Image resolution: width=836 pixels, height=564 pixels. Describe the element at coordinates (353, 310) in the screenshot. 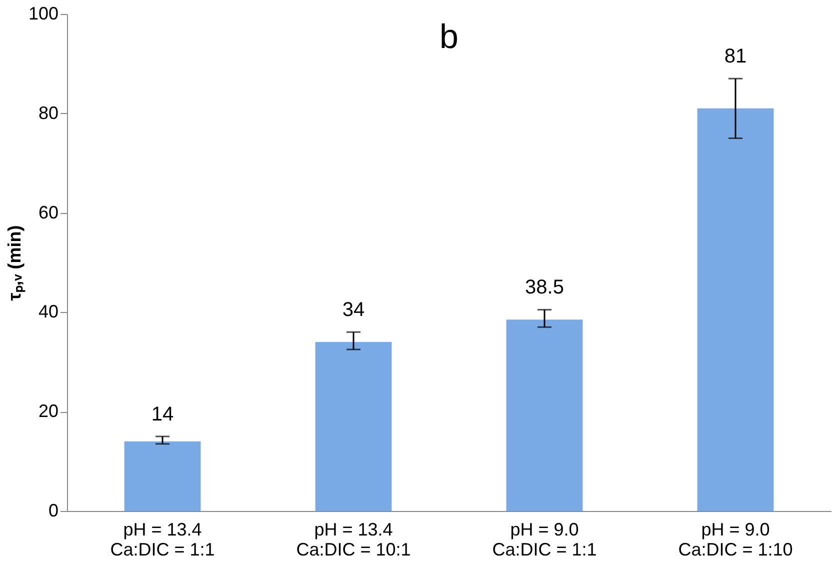

I see `data-label: 34` at that location.